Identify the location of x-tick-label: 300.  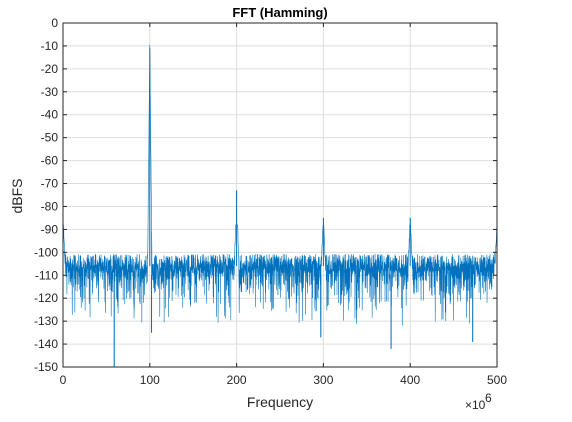
(323, 380).